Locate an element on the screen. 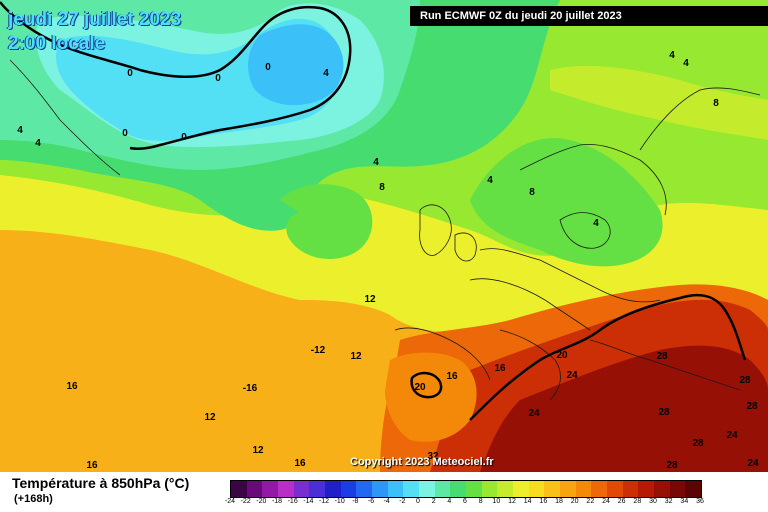 This screenshot has width=768, height=512. color-scale is located at coordinates (466, 489).